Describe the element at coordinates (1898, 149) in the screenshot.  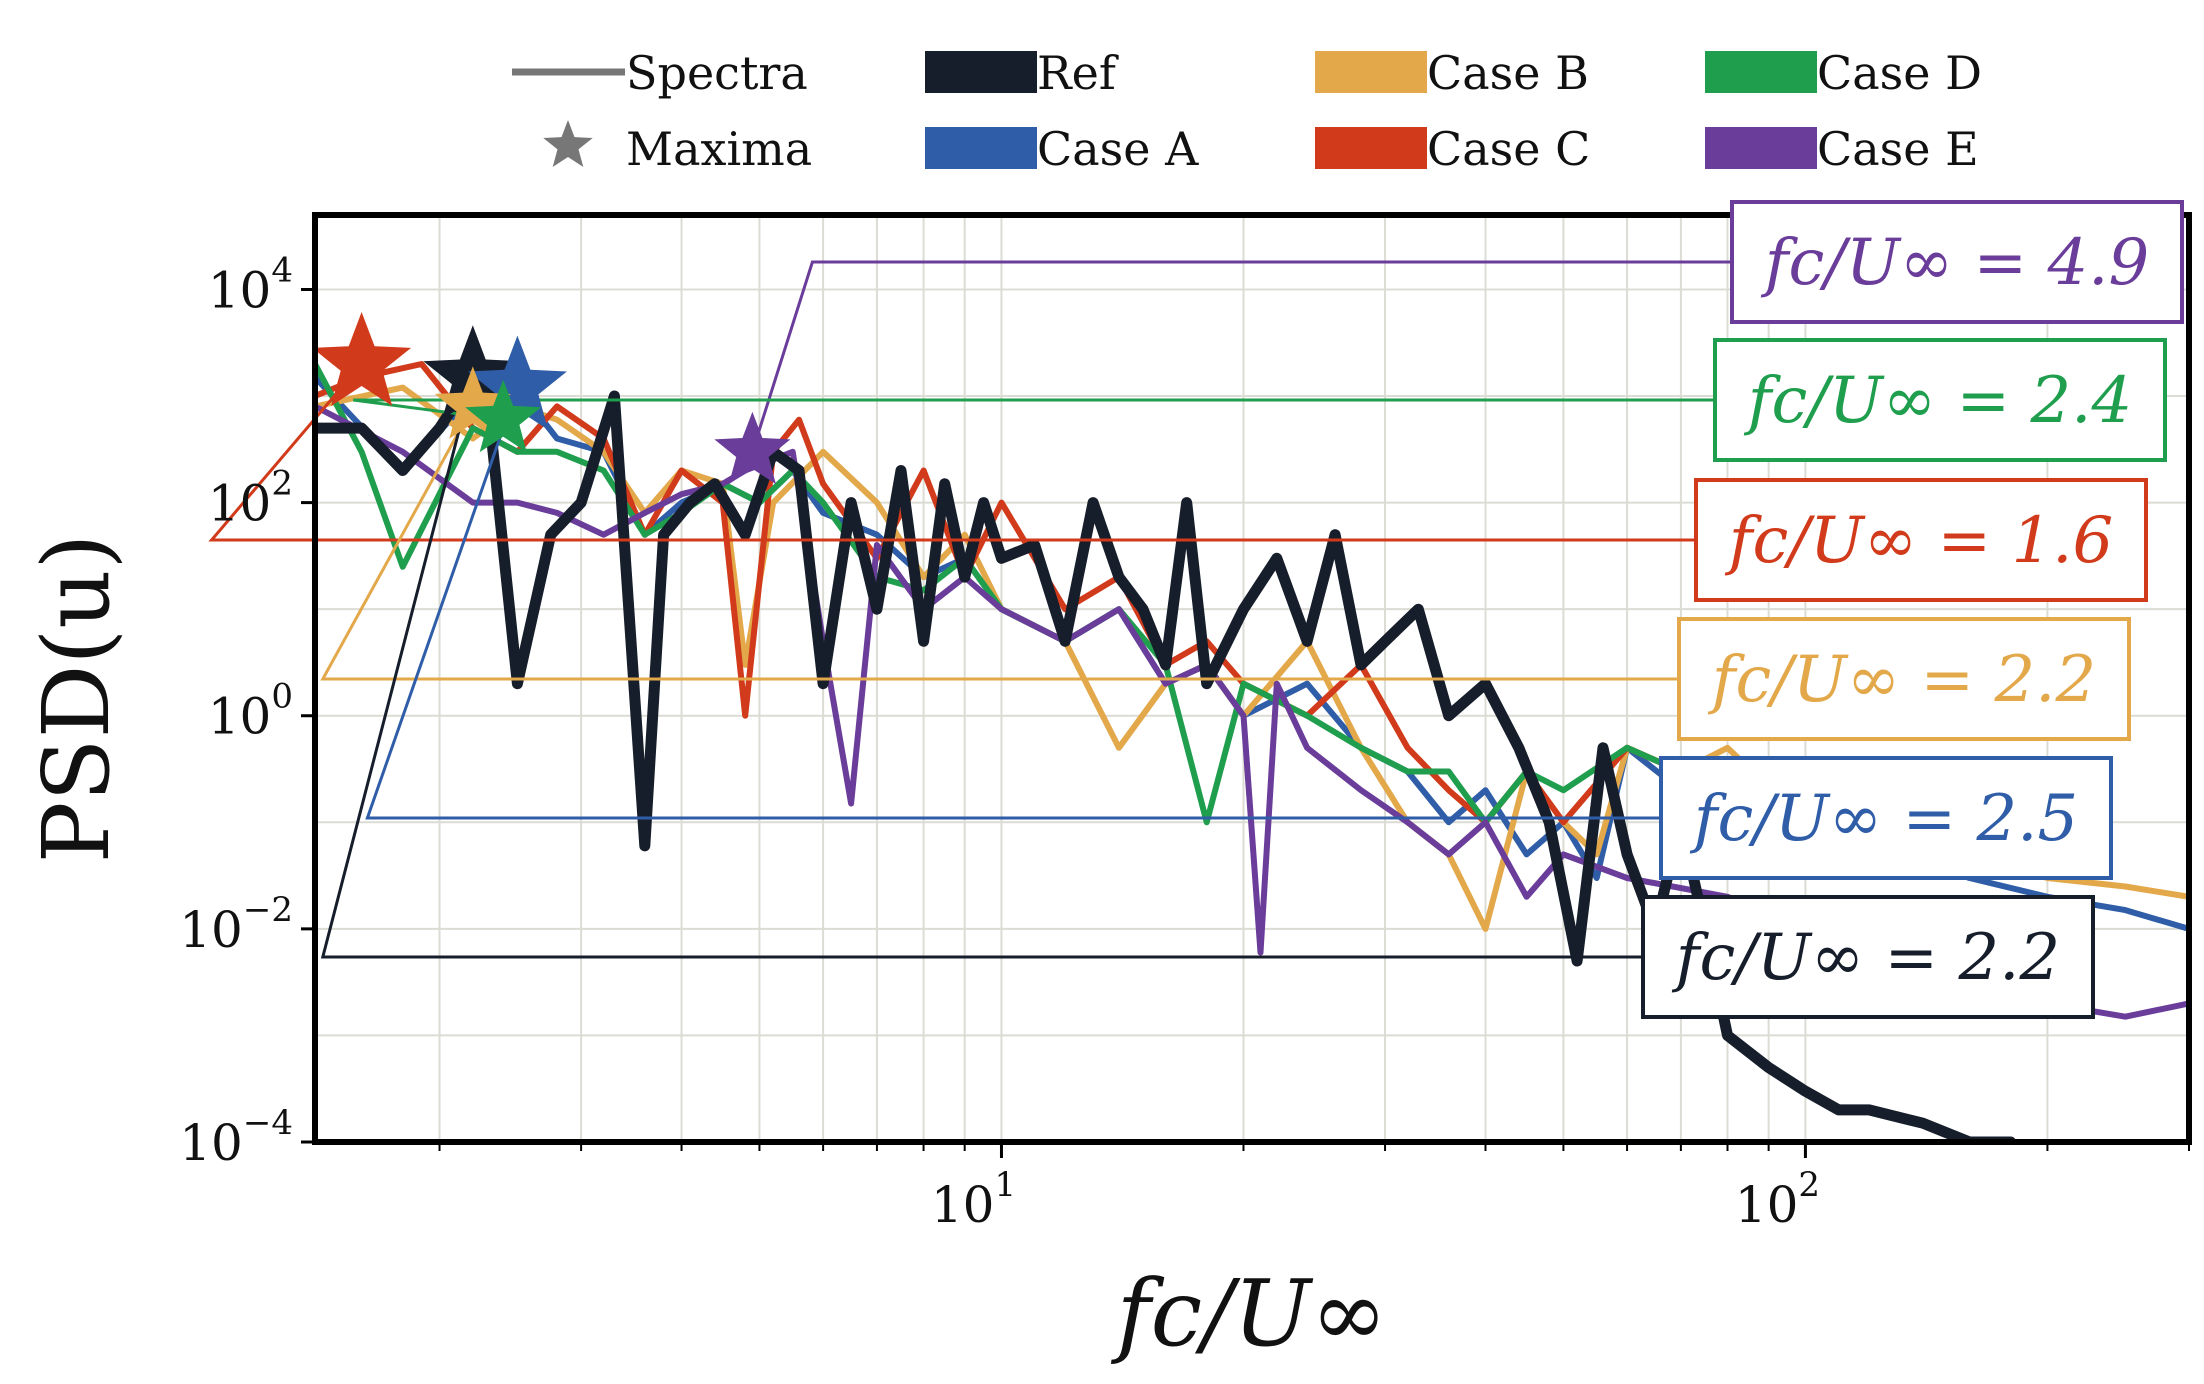
I see `legend-label: Case E` at that location.